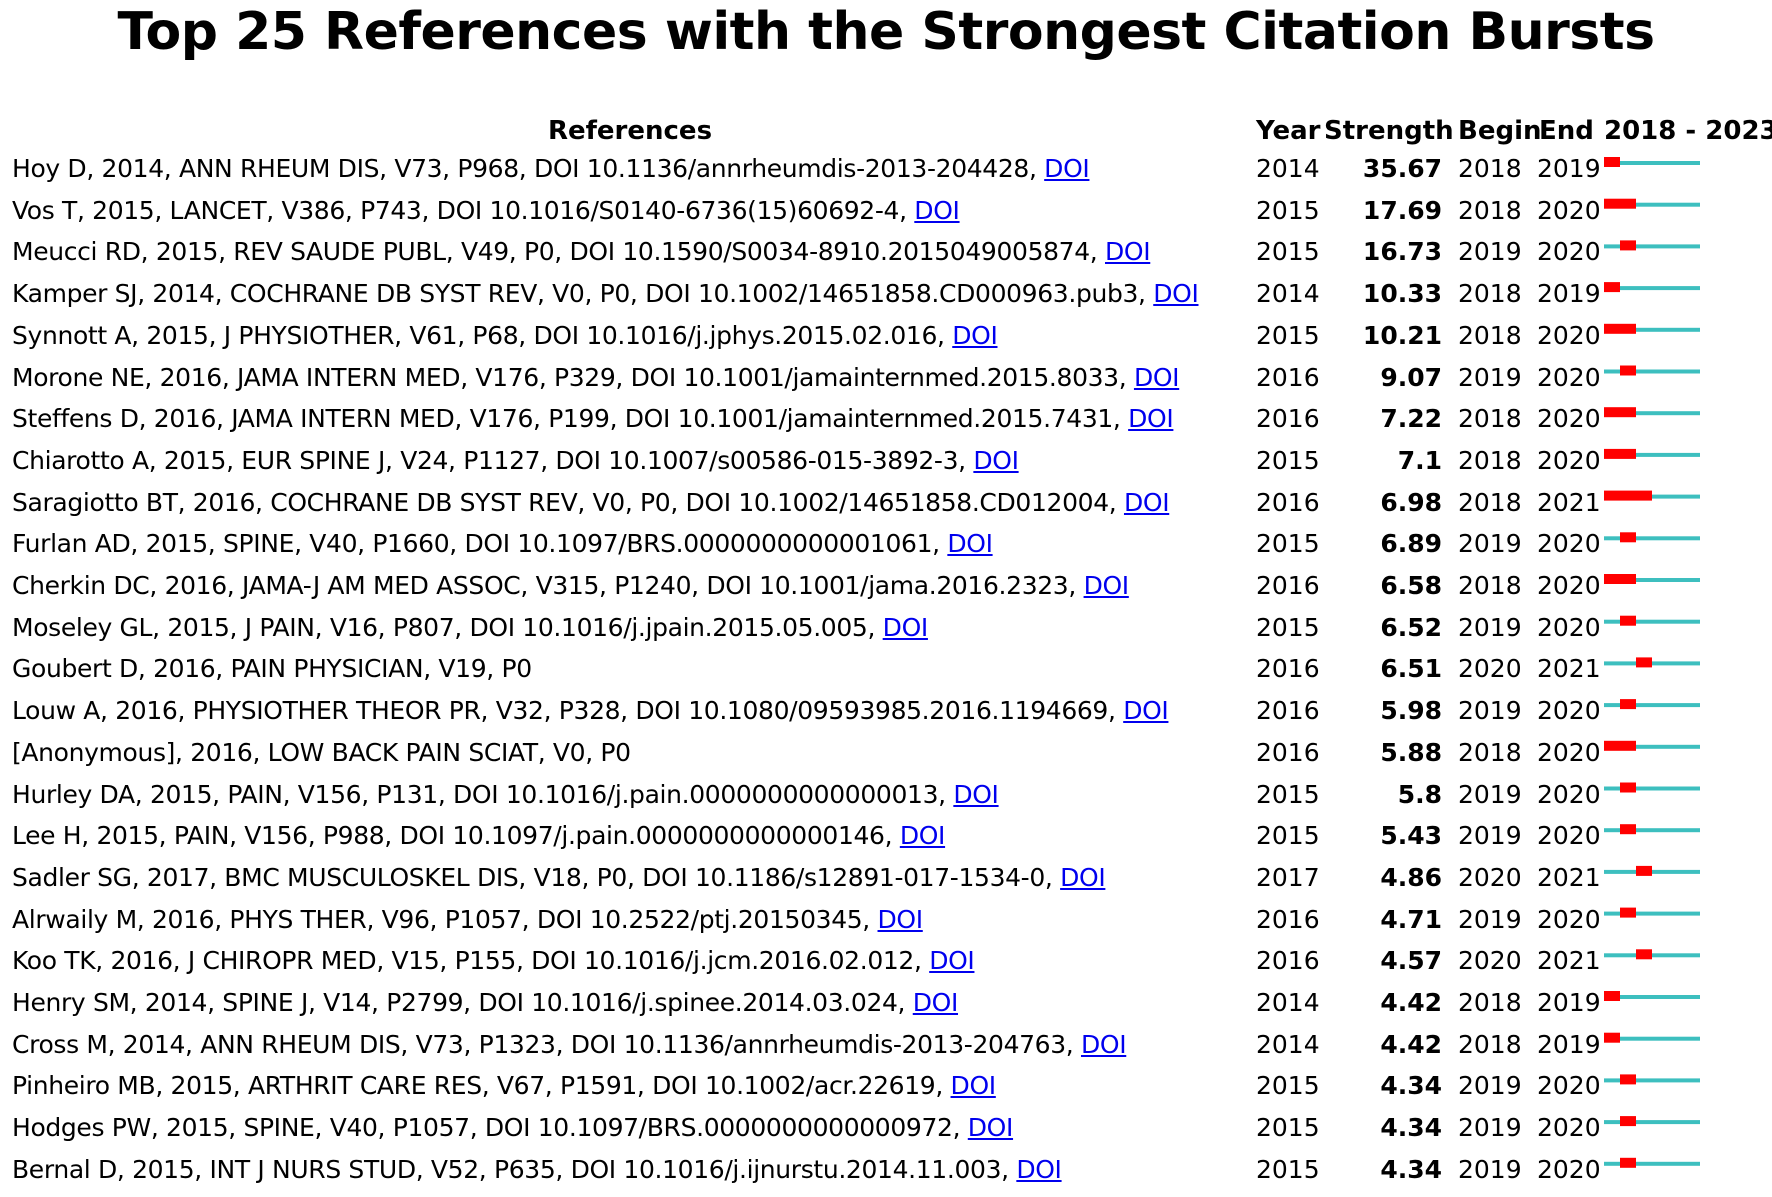  I want to click on header-strength: Strength, so click(1389, 131).